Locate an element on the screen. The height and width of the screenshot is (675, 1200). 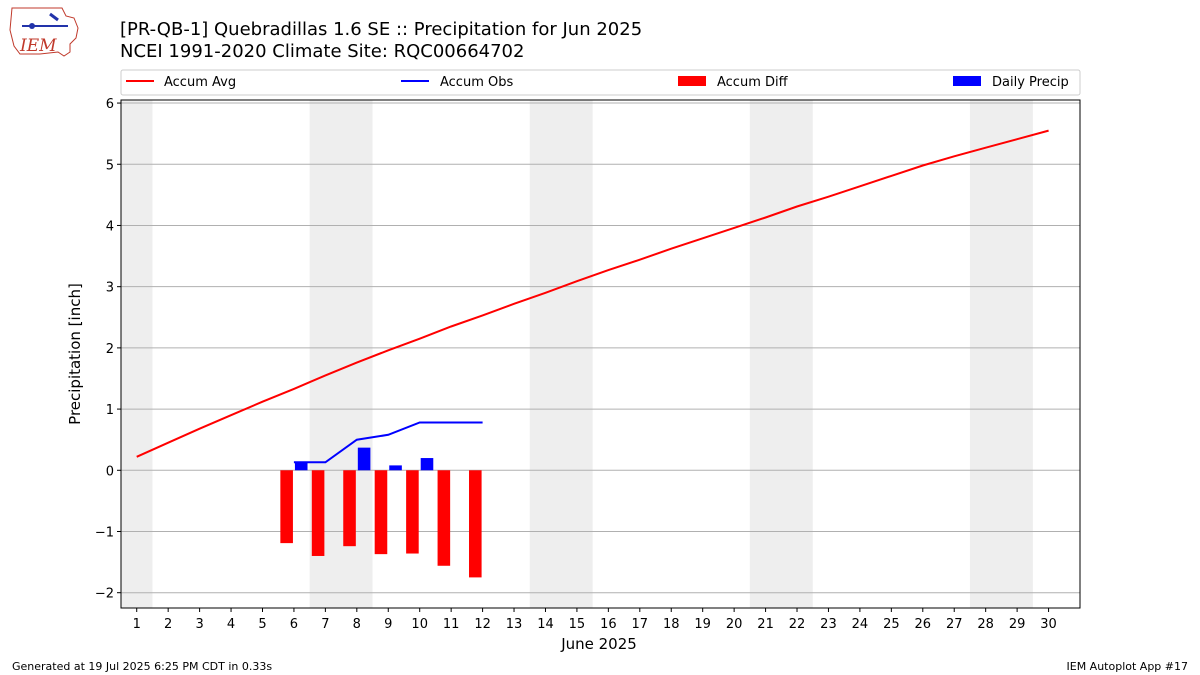
legend-label-accum-obs: Accum Obs is located at coordinates (476, 82).